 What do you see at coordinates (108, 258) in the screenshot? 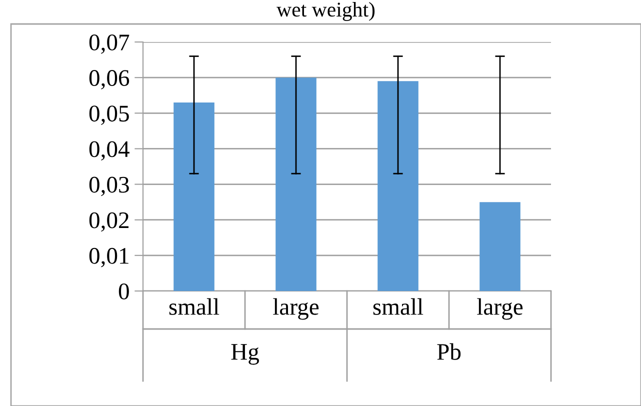
I see `y-tick-label: 0,01` at bounding box center [108, 258].